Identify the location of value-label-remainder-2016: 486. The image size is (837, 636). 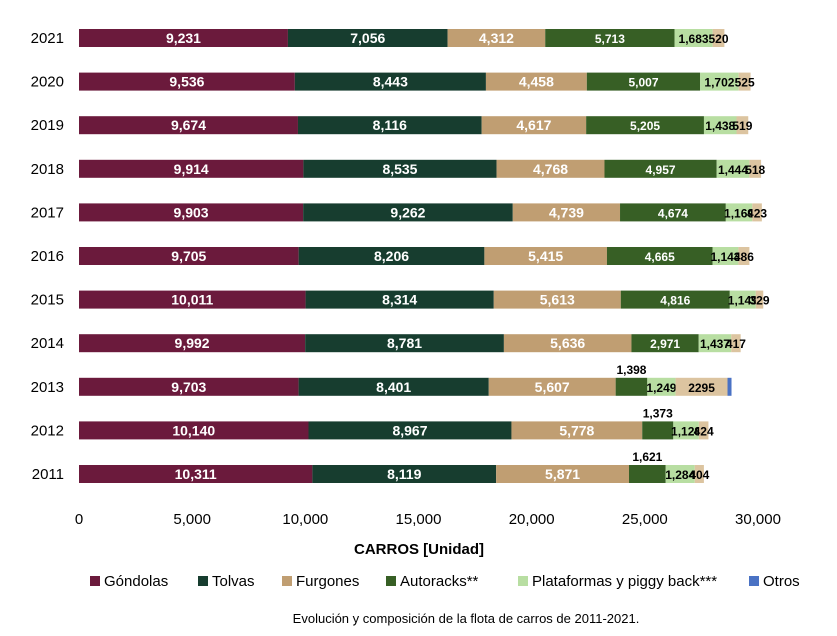
(744, 257).